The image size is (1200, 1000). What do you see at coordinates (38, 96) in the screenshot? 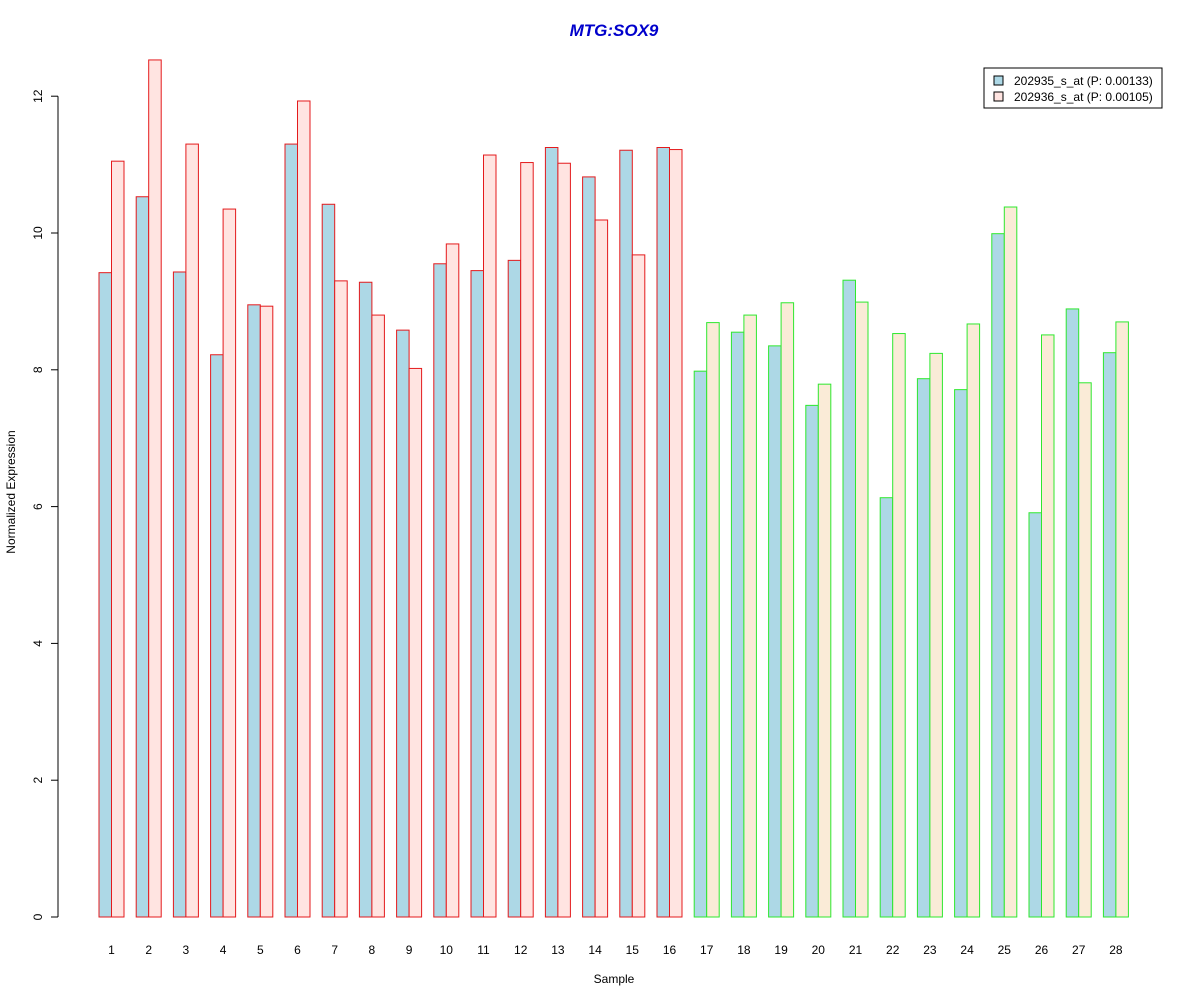
I see `y-tick-label: 12` at bounding box center [38, 96].